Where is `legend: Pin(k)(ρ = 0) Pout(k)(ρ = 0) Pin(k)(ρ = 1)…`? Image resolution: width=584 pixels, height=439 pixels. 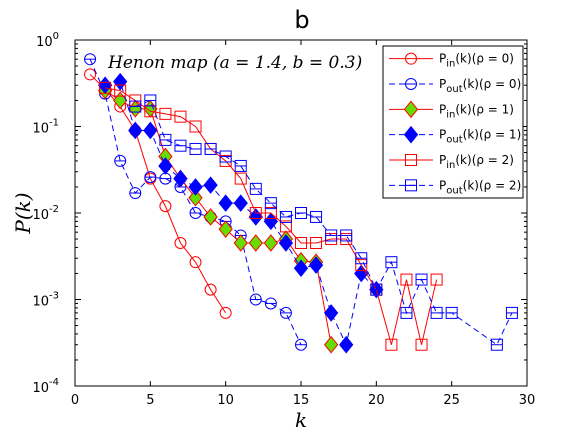 legend: Pin(k)(ρ = 0) Pout(k)(ρ = 0) Pin(k)(ρ = 1)… is located at coordinates (453, 122).